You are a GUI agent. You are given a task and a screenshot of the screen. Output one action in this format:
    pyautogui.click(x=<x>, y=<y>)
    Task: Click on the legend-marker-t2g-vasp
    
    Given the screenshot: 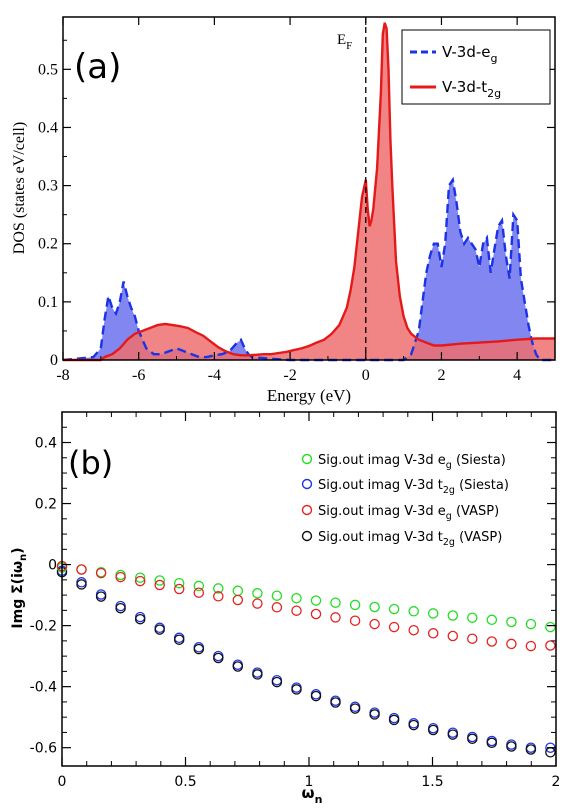 What is the action you would take?
    pyautogui.click(x=307, y=536)
    